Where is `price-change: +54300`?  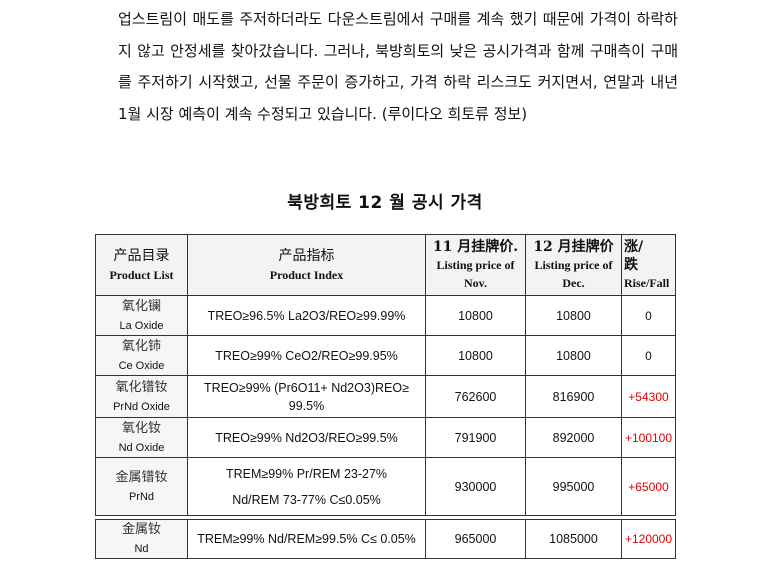
price-change: +54300 is located at coordinates (648, 396).